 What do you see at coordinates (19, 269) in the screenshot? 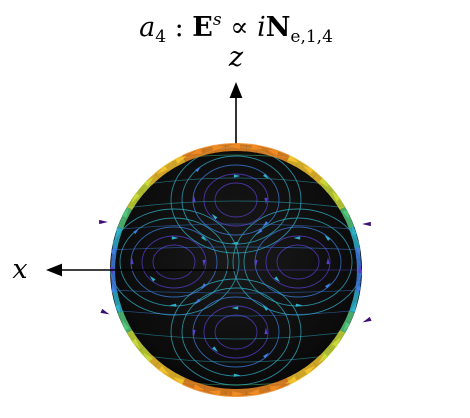
I see `x-axis-label: x` at bounding box center [19, 269].